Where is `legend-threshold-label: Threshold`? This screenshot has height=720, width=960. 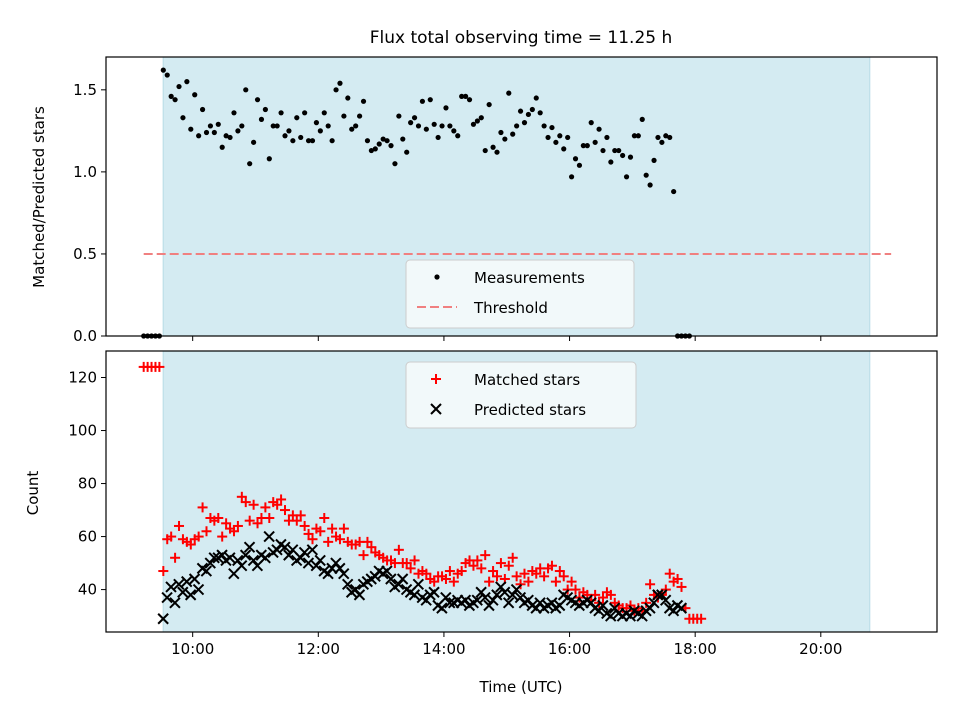 legend-threshold-label: Threshold is located at coordinates (510, 308).